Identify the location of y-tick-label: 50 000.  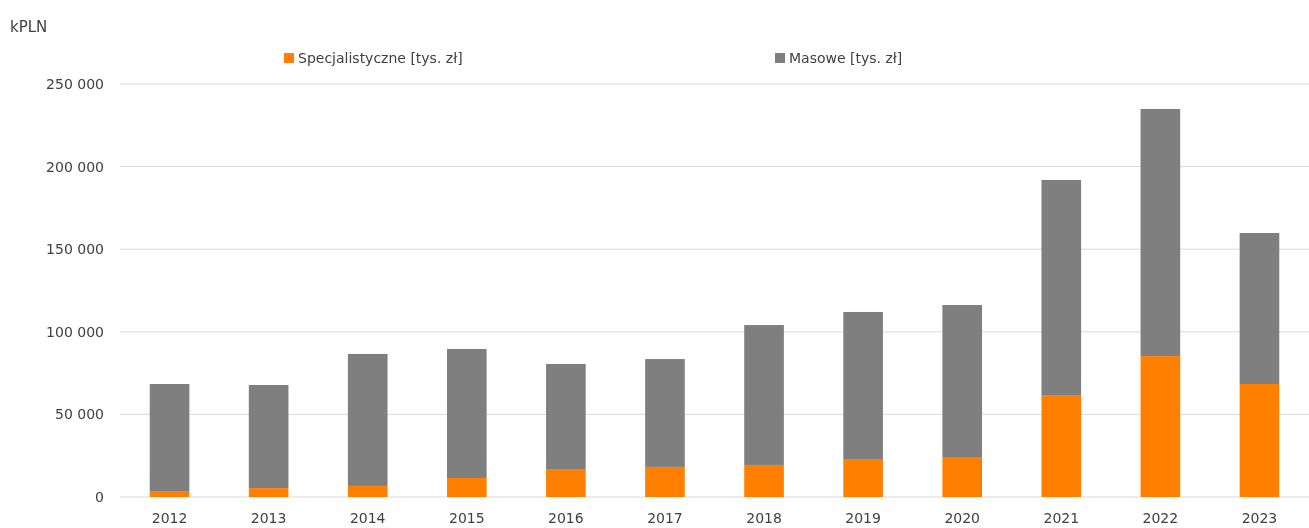
(79, 414).